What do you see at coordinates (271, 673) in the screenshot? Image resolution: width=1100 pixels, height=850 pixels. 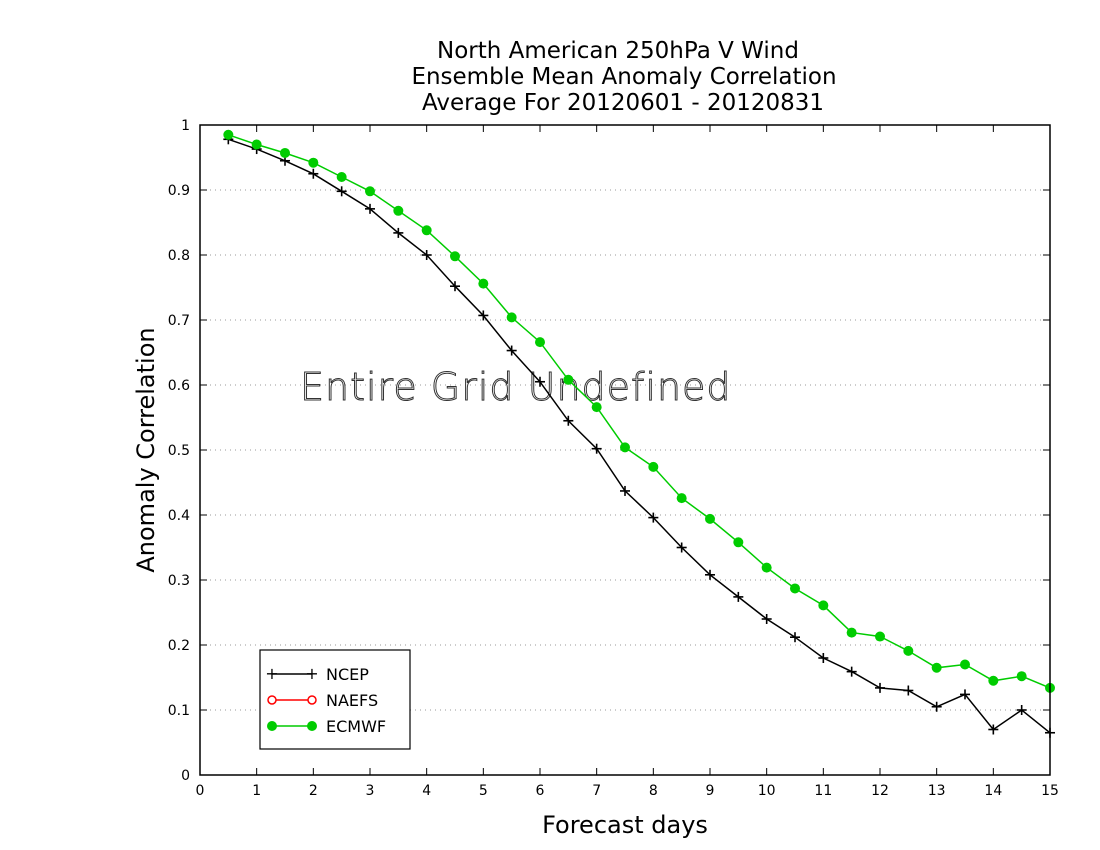 I see `legend-marker-ncep-a: +` at bounding box center [271, 673].